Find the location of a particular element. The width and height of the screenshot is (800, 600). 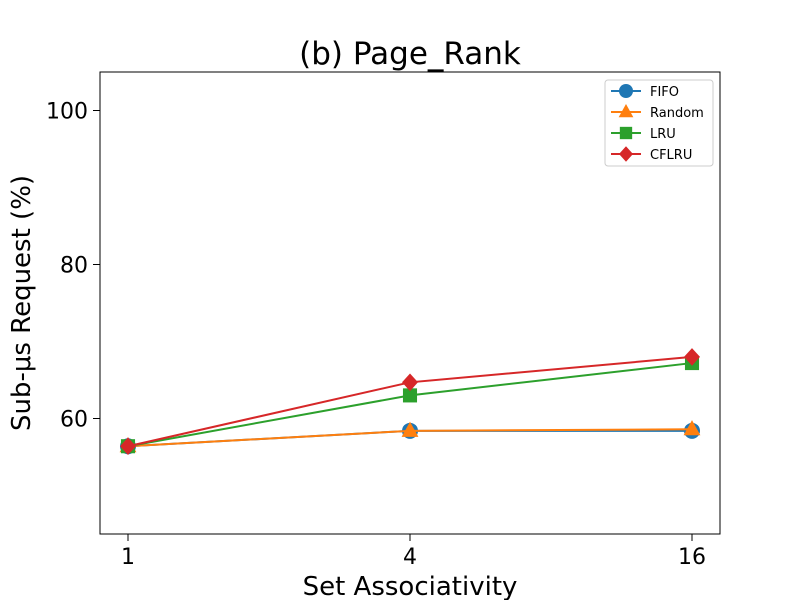

y-tick-label: 100 is located at coordinates (67, 112).